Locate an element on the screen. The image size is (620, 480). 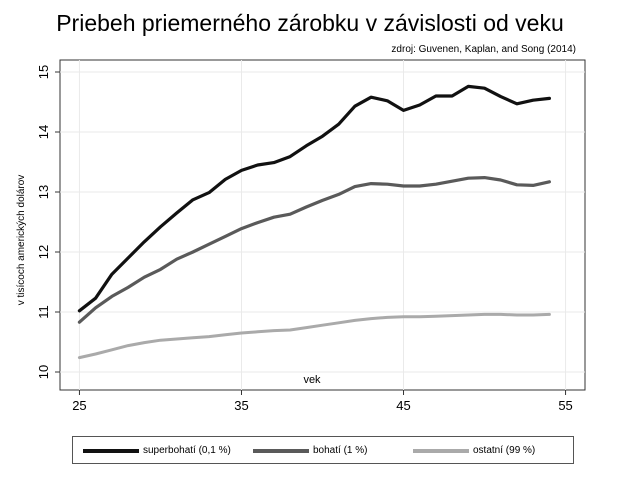
legend-swatch-bohati is located at coordinates (281, 450).